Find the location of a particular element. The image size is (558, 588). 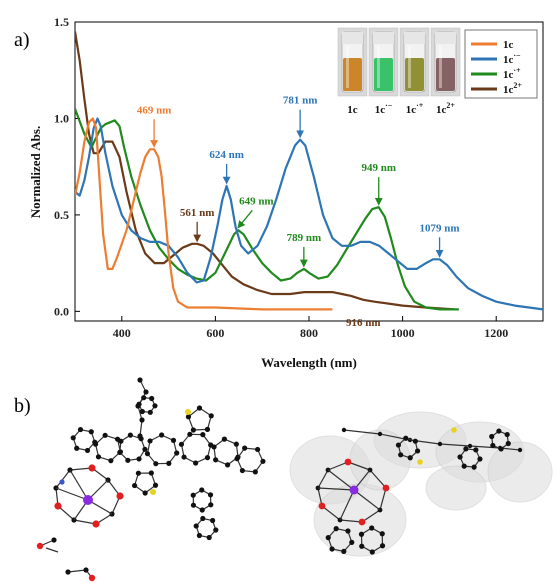

panel-b-label: b) is located at coordinates (22, 406).